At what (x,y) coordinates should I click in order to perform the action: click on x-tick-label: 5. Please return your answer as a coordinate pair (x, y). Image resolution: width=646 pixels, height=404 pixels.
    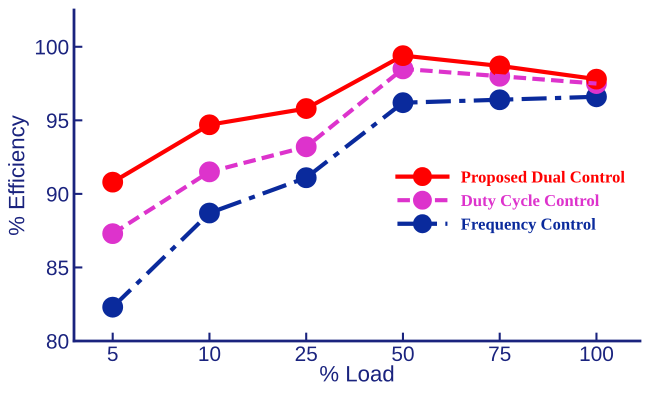
    Looking at the image, I should click on (113, 354).